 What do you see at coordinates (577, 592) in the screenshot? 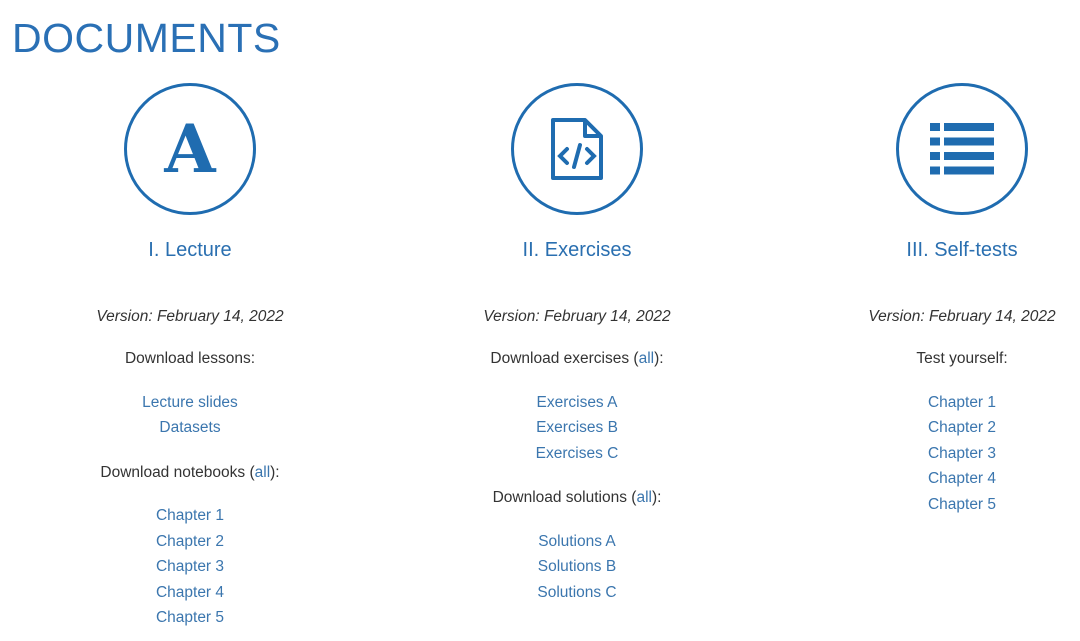
I see `link-solutions-c: Solutions C` at bounding box center [577, 592].